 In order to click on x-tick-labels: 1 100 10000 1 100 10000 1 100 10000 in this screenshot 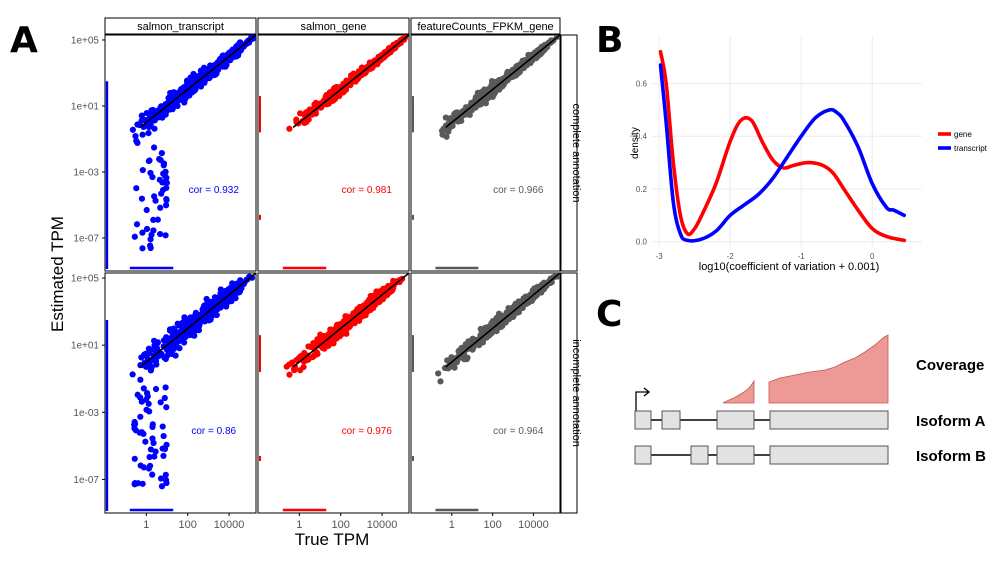, I will do `click(346, 522)`.